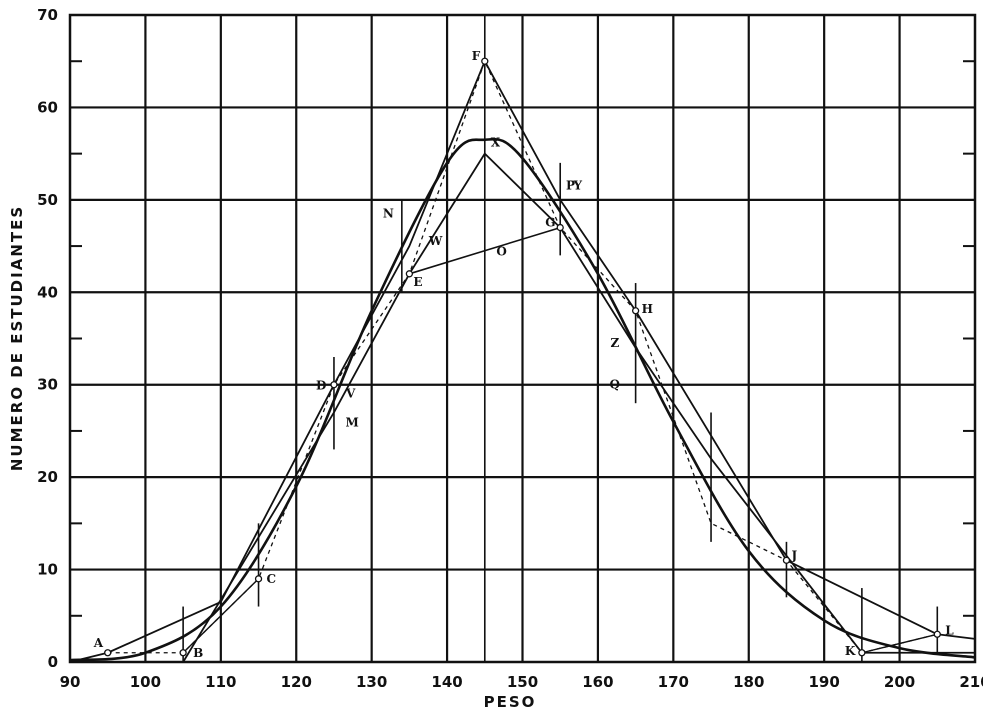 This screenshot has width=983, height=713. I want to click on x-tick-label: 190, so click(824, 682).